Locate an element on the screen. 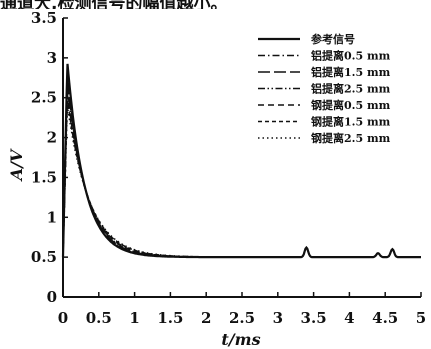 The image size is (431, 349). legend-label: 钢提离1.5 mm is located at coordinates (351, 122).